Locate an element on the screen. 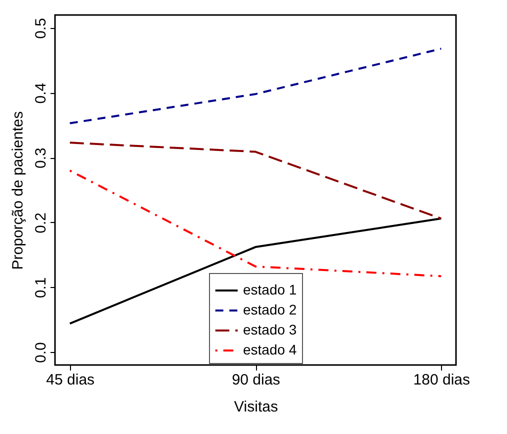  x-tick-label: 90 dias is located at coordinates (256, 380).